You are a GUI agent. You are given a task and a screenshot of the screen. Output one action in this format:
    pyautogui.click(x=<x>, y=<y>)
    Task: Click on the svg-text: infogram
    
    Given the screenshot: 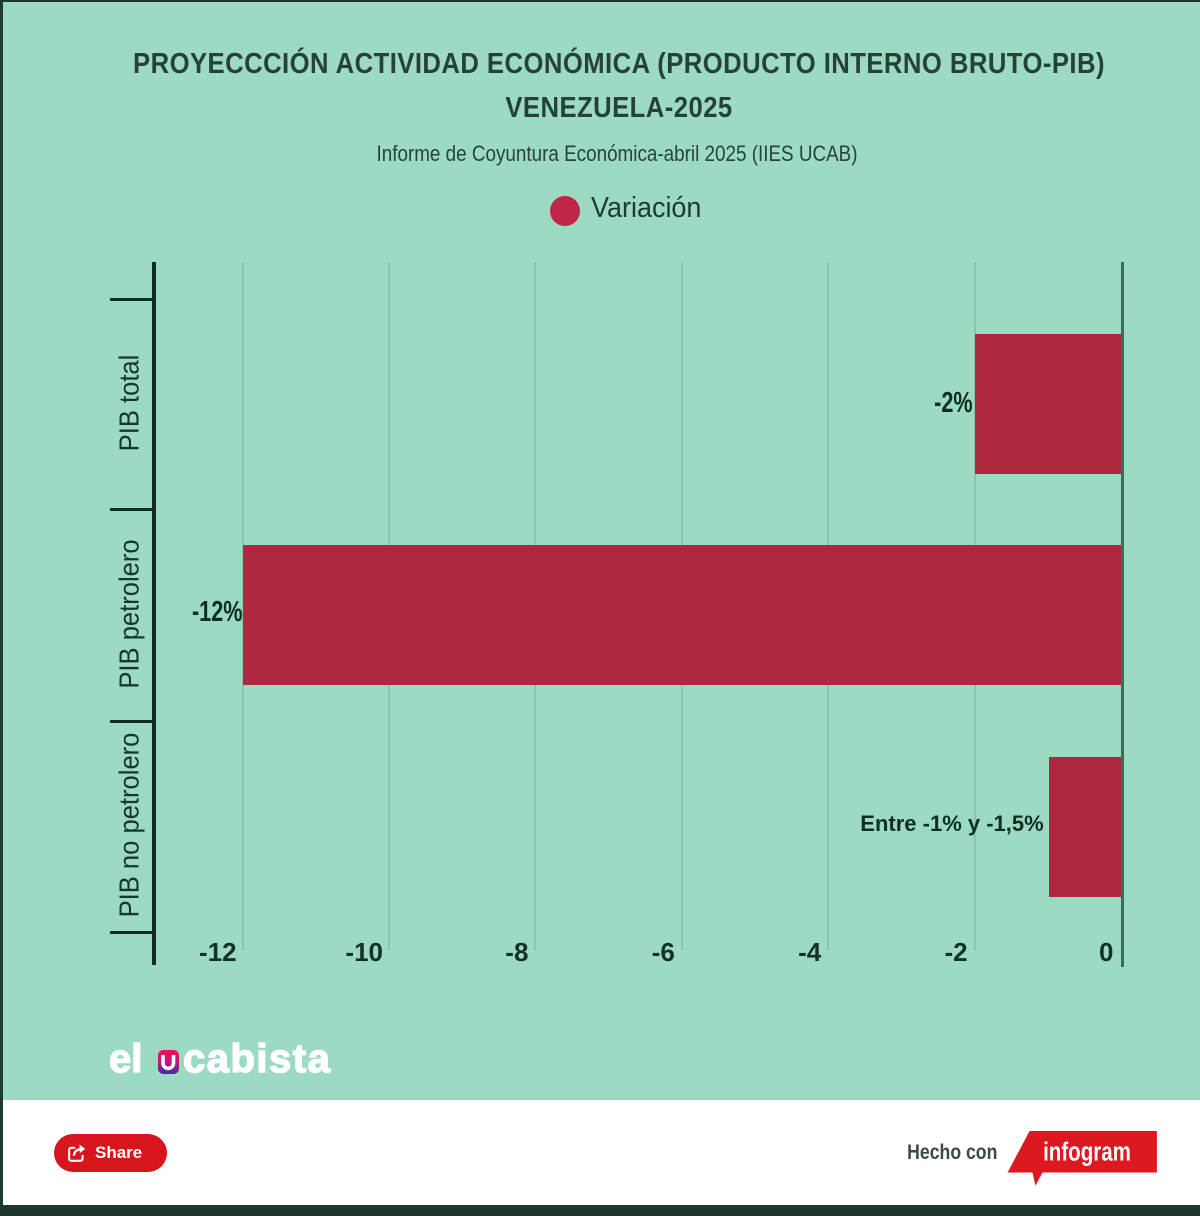 What is the action you would take?
    pyautogui.click(x=1087, y=1151)
    